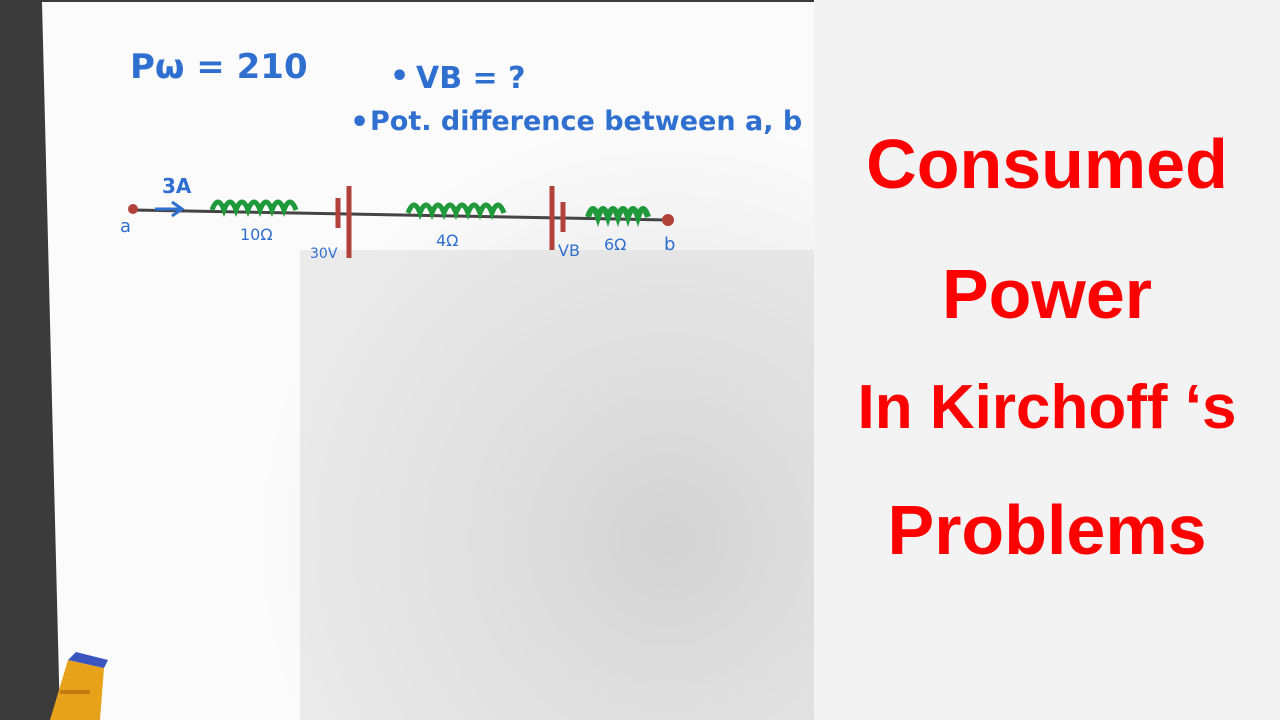 The width and height of the screenshot is (1280, 720). Describe the element at coordinates (324, 254) in the screenshot. I see `battery-1-label: 30V` at that location.